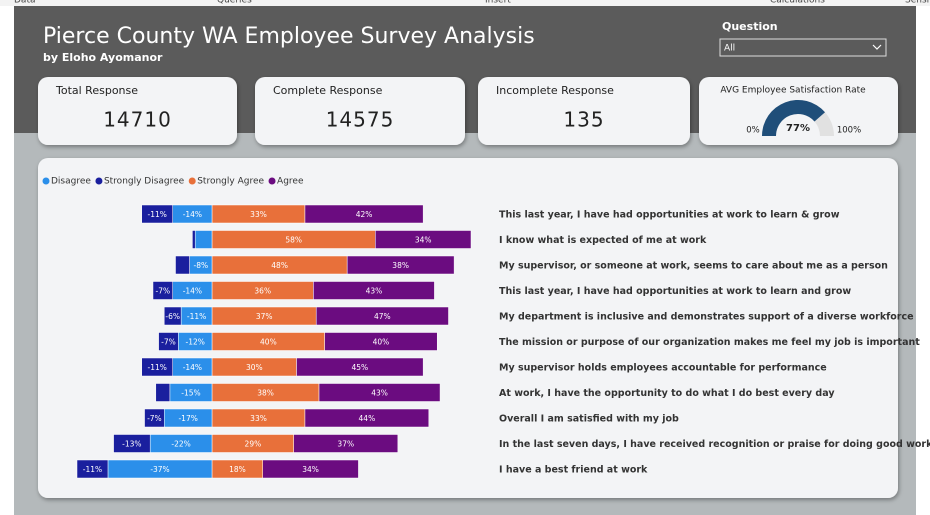 The height and width of the screenshot is (515, 930). I want to click on data-label: 47%, so click(382, 316).